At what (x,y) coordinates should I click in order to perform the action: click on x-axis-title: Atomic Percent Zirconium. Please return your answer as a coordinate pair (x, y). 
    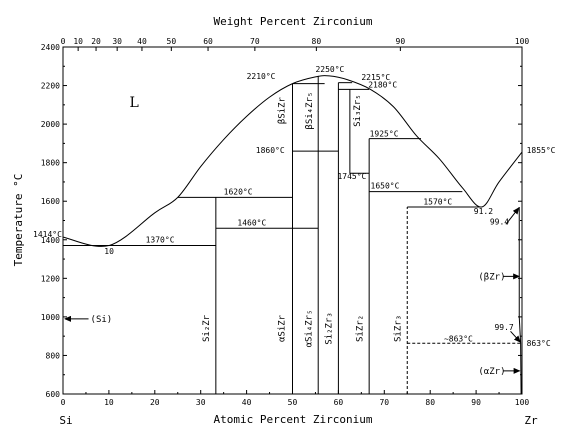
    Looking at the image, I should click on (293, 419).